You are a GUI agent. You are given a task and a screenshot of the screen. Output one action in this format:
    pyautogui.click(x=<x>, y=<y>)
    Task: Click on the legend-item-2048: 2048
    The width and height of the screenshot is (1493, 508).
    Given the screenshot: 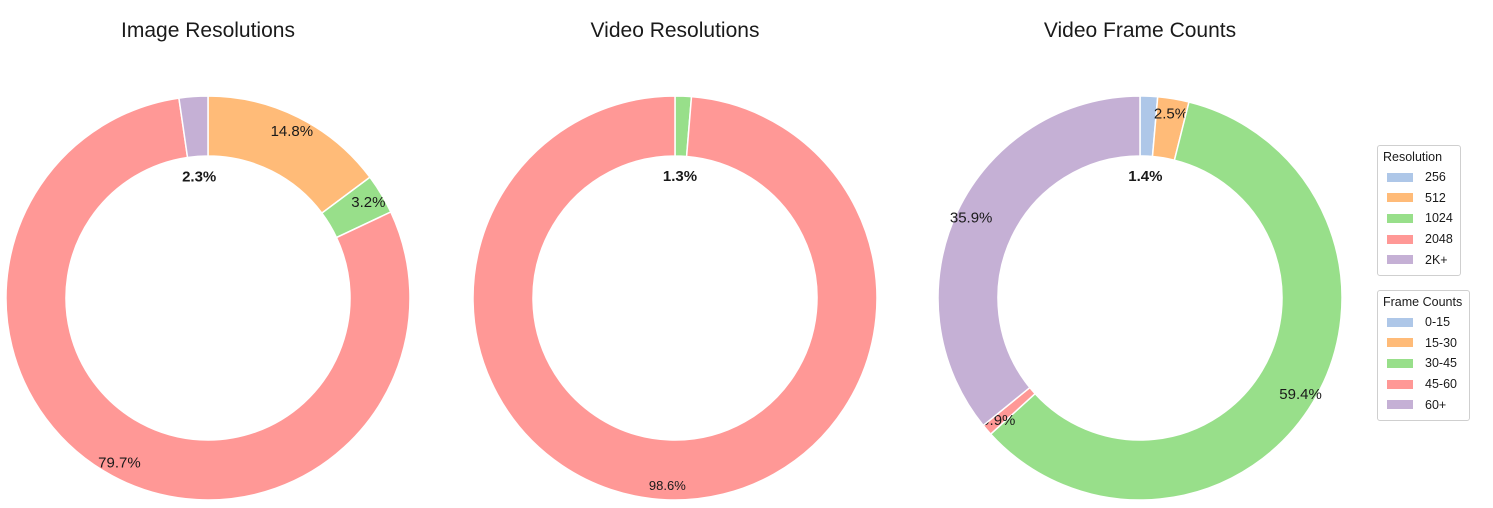 What is the action you would take?
    pyautogui.click(x=1418, y=239)
    